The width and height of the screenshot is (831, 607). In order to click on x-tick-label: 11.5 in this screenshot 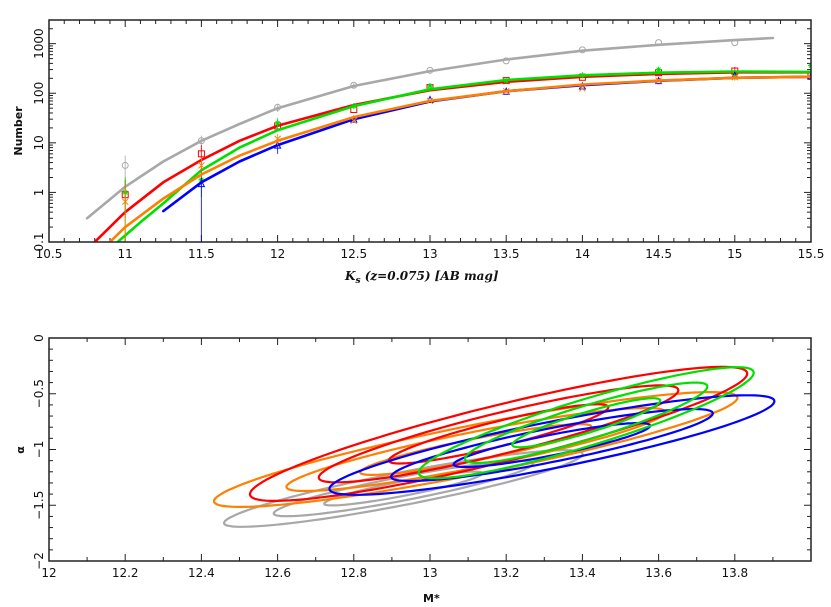, I will do `click(201, 254)`.